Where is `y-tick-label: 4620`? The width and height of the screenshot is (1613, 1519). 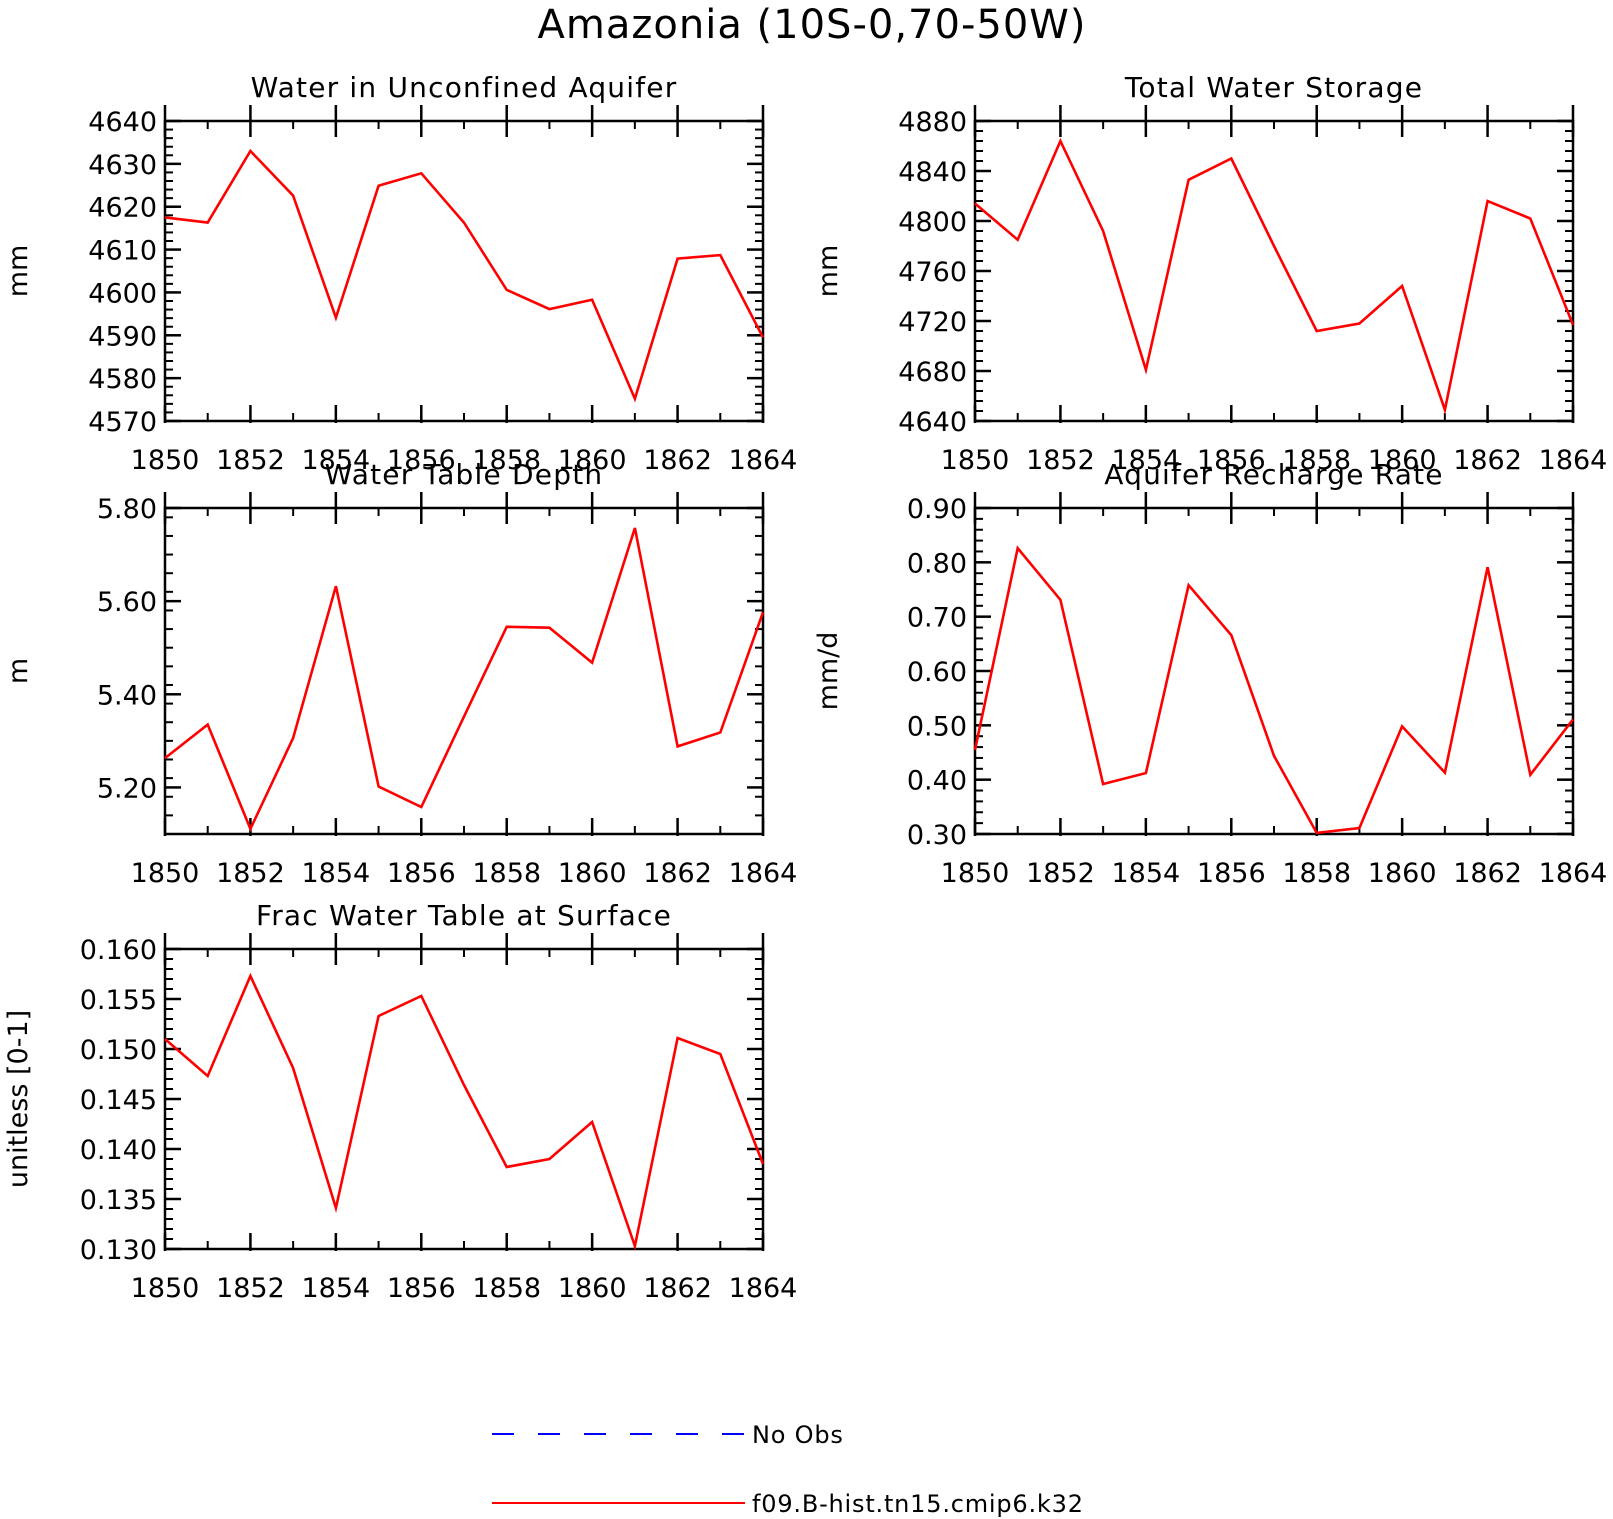
y-tick-label: 4620 is located at coordinates (122, 208).